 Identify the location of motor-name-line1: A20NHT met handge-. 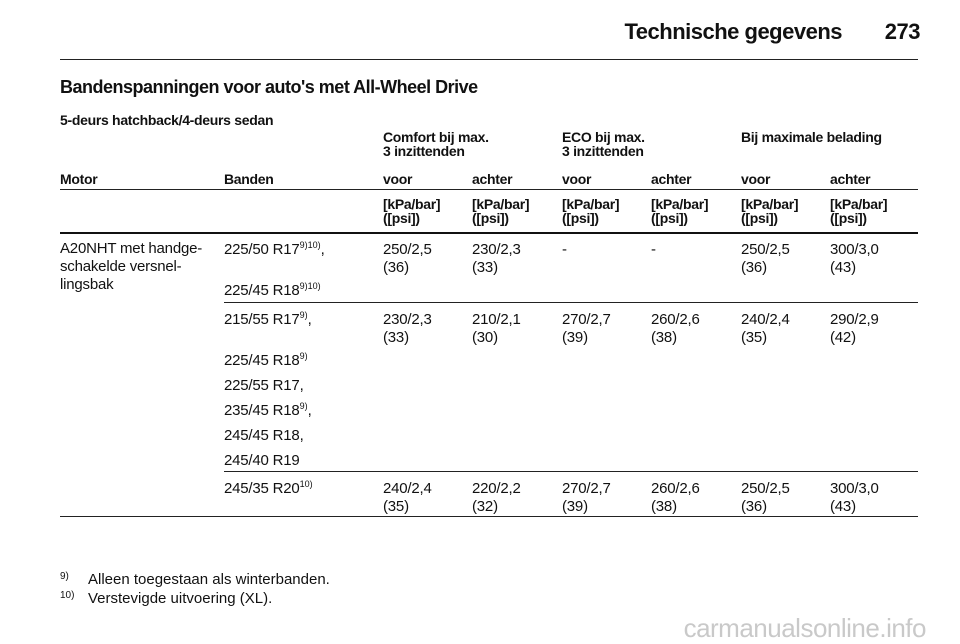
(131, 248).